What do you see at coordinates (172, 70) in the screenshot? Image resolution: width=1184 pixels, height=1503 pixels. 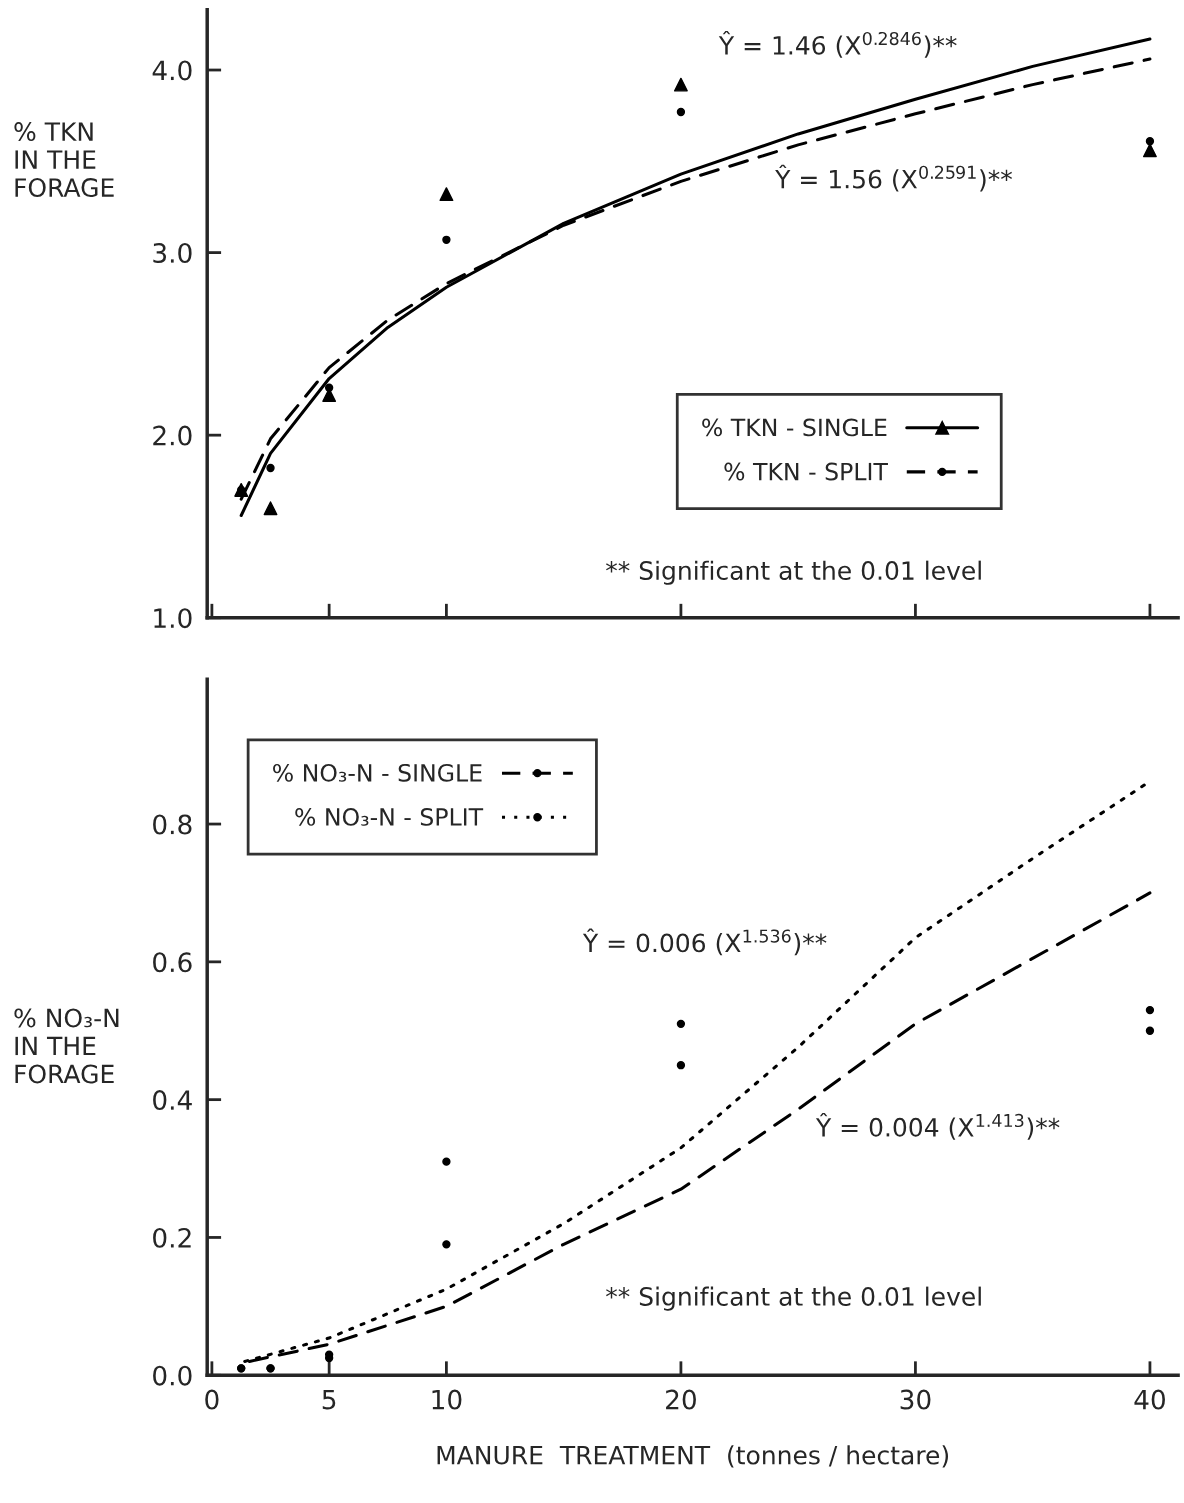 I see `y-tick-label: 4.0` at bounding box center [172, 70].